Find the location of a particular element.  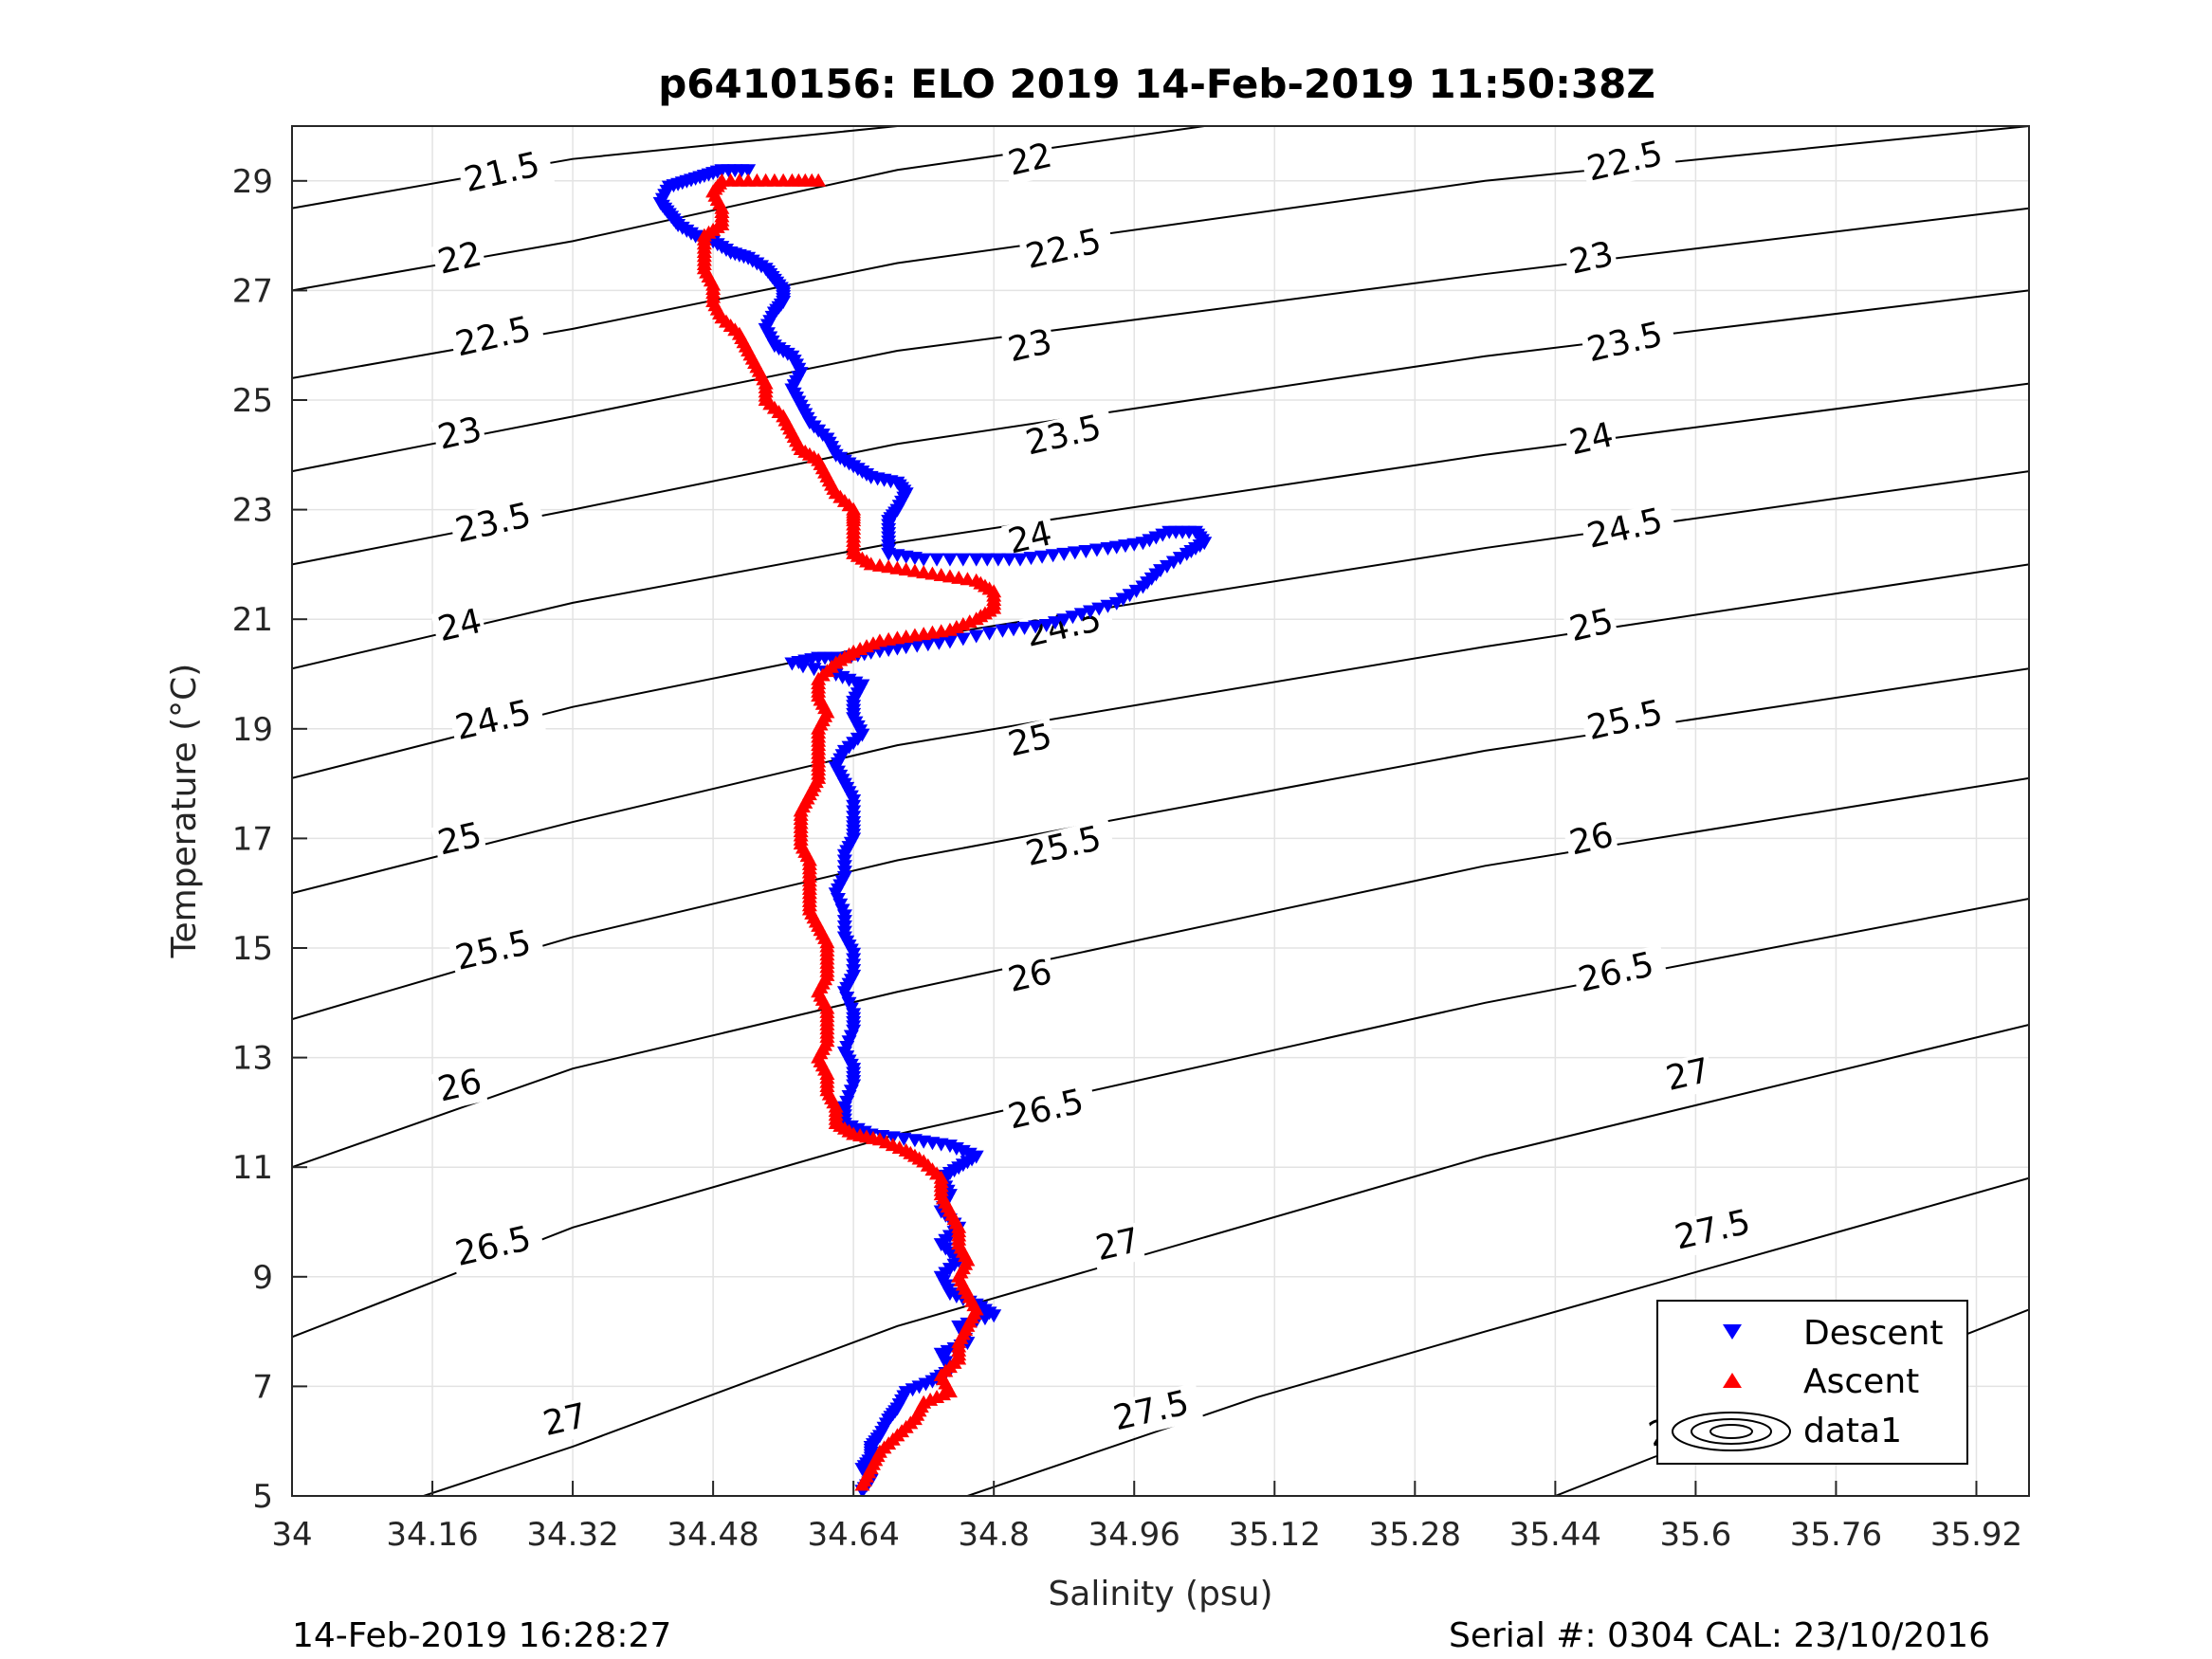

x-tick-label: 34.96 is located at coordinates (1134, 1535).